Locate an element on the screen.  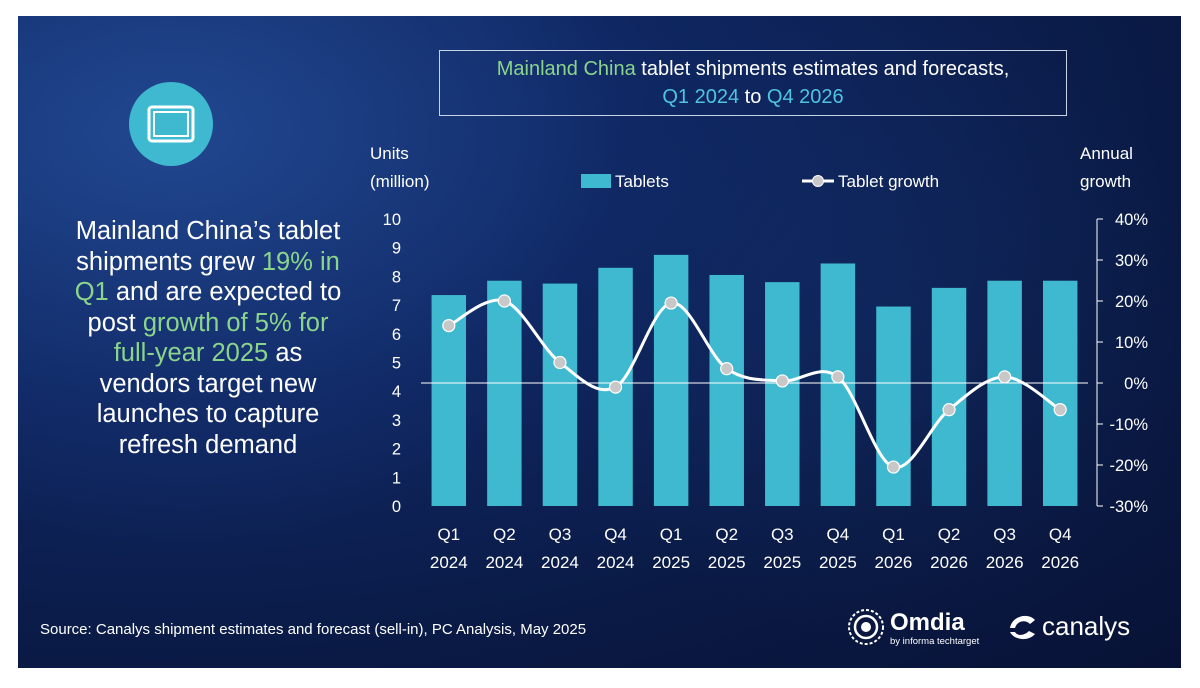
left-tick-label: 8 is located at coordinates (396, 277).